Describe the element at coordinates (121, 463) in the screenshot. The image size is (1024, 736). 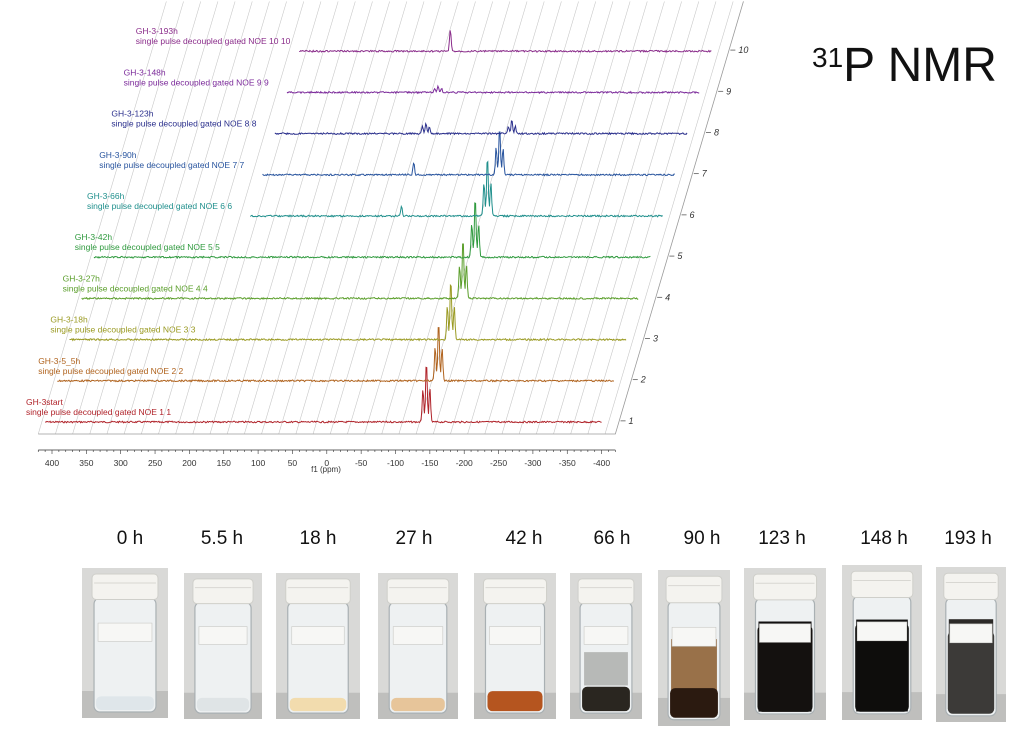
I see `x-tick-label: 300` at that location.